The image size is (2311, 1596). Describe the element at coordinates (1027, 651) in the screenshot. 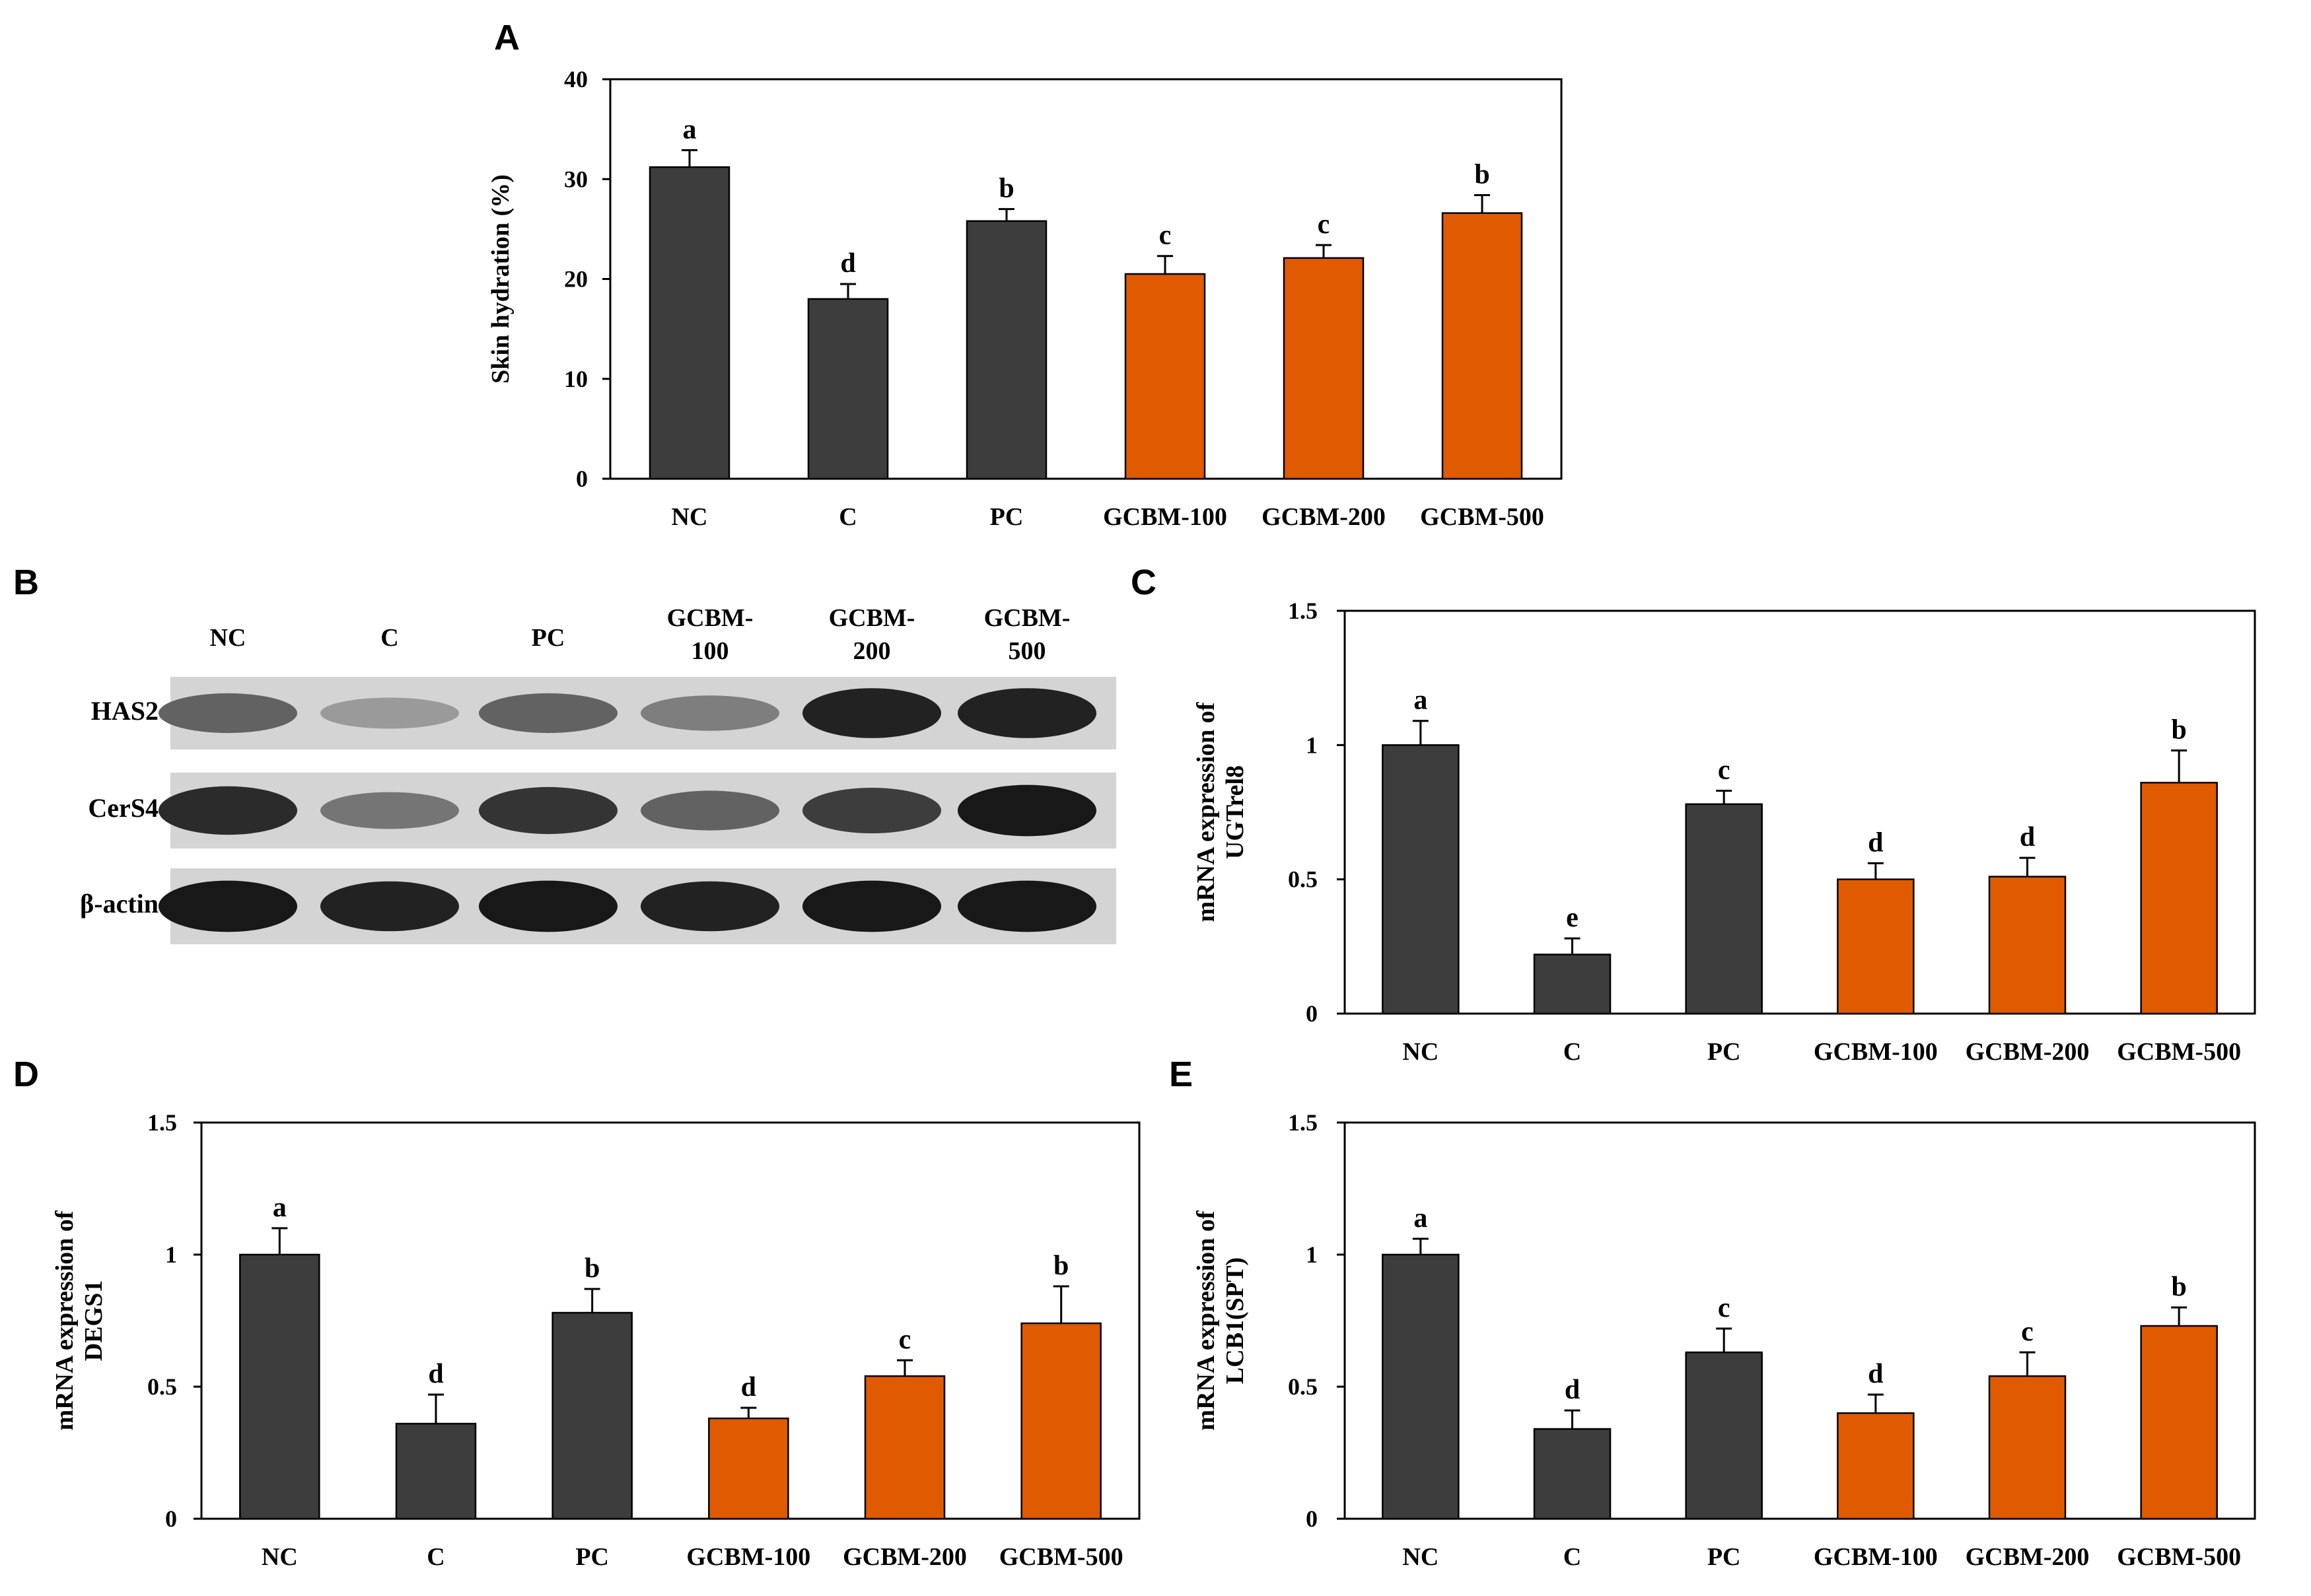

I see `blot-lane-label-line2: 500` at that location.